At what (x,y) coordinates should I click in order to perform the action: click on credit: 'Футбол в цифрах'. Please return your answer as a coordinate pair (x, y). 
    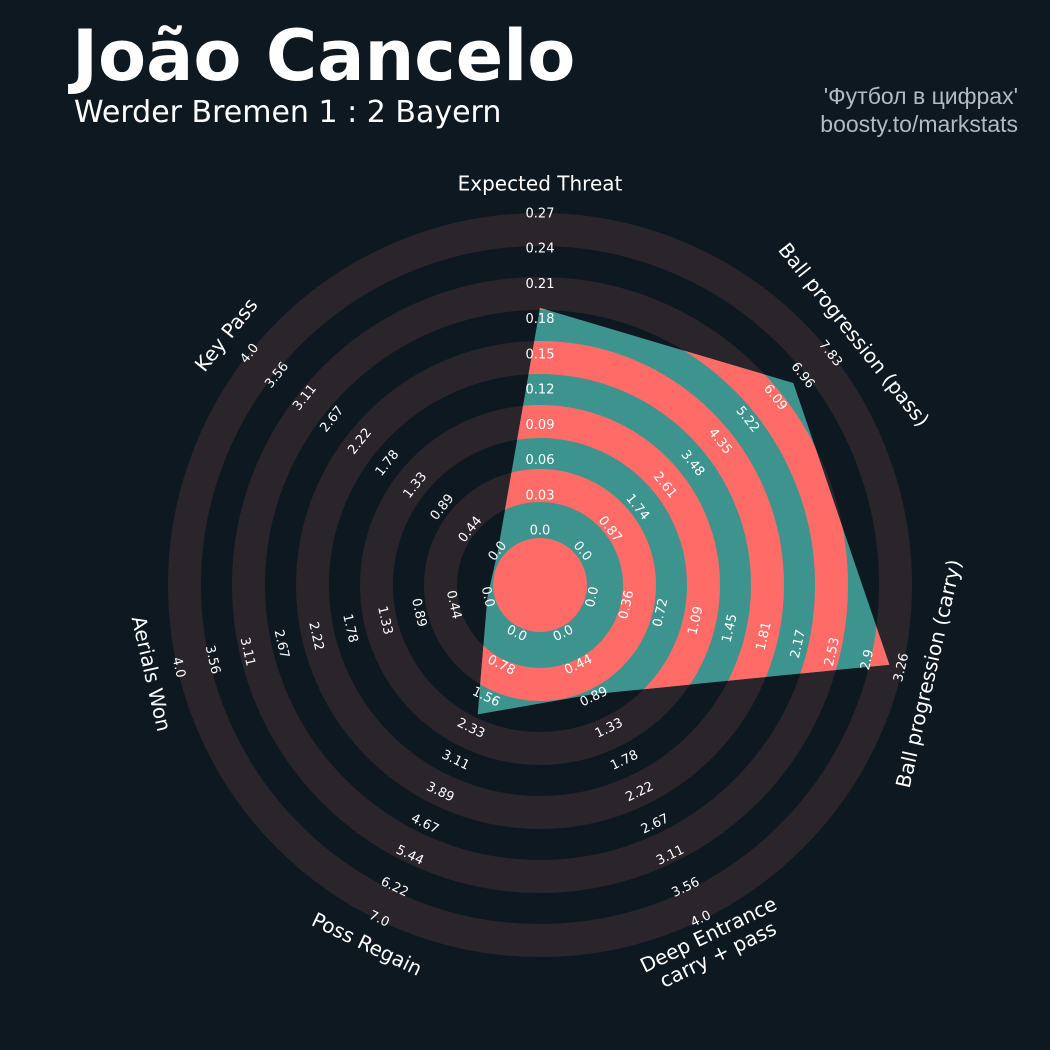
    Looking at the image, I should click on (921, 96).